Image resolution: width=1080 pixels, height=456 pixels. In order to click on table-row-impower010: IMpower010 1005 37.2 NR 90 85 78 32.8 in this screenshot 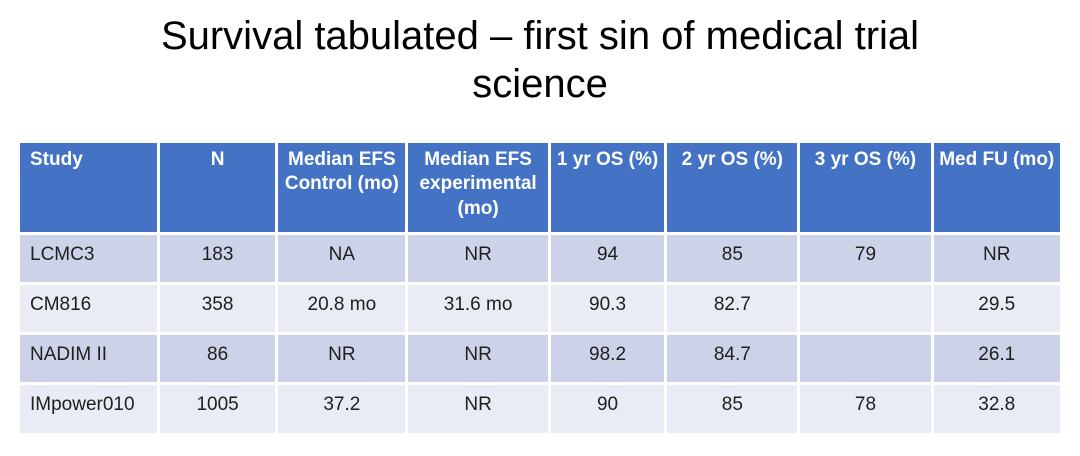, I will do `click(540, 407)`.